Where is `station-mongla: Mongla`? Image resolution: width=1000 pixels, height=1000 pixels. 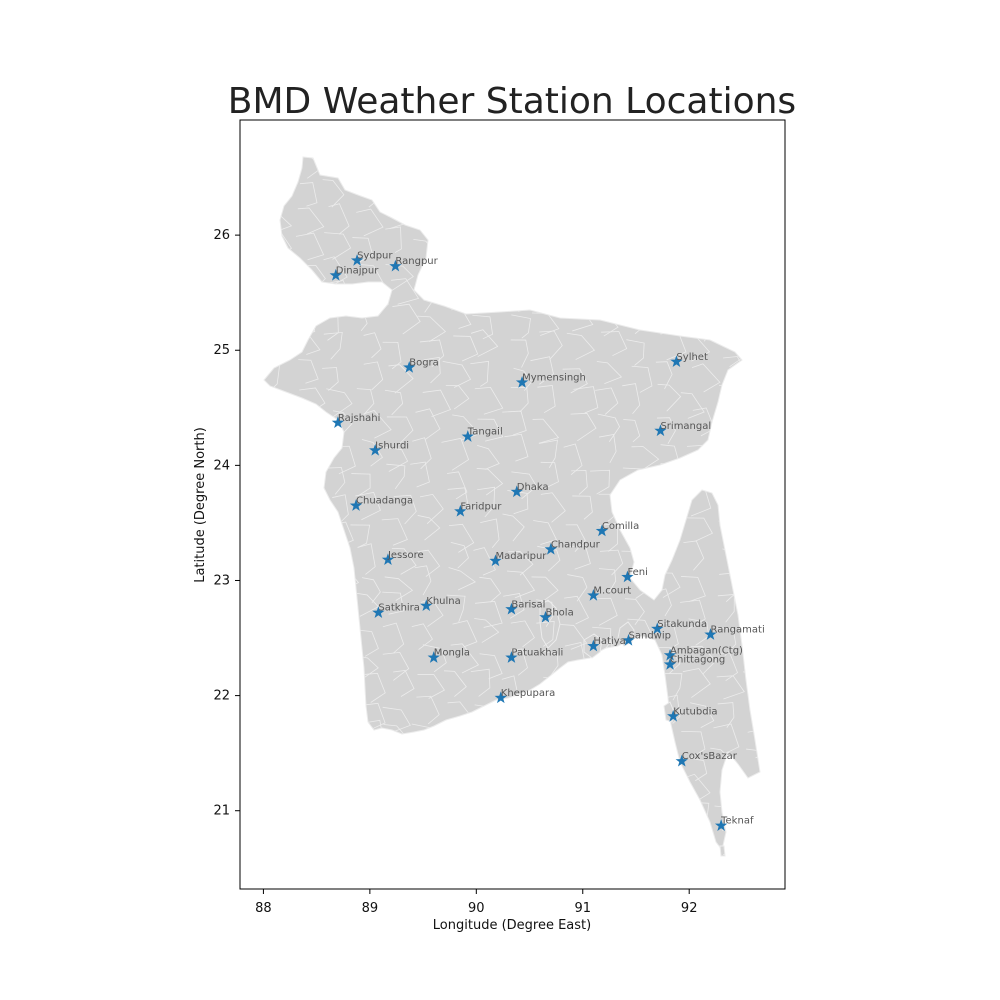 station-mongla: Mongla is located at coordinates (448, 655).